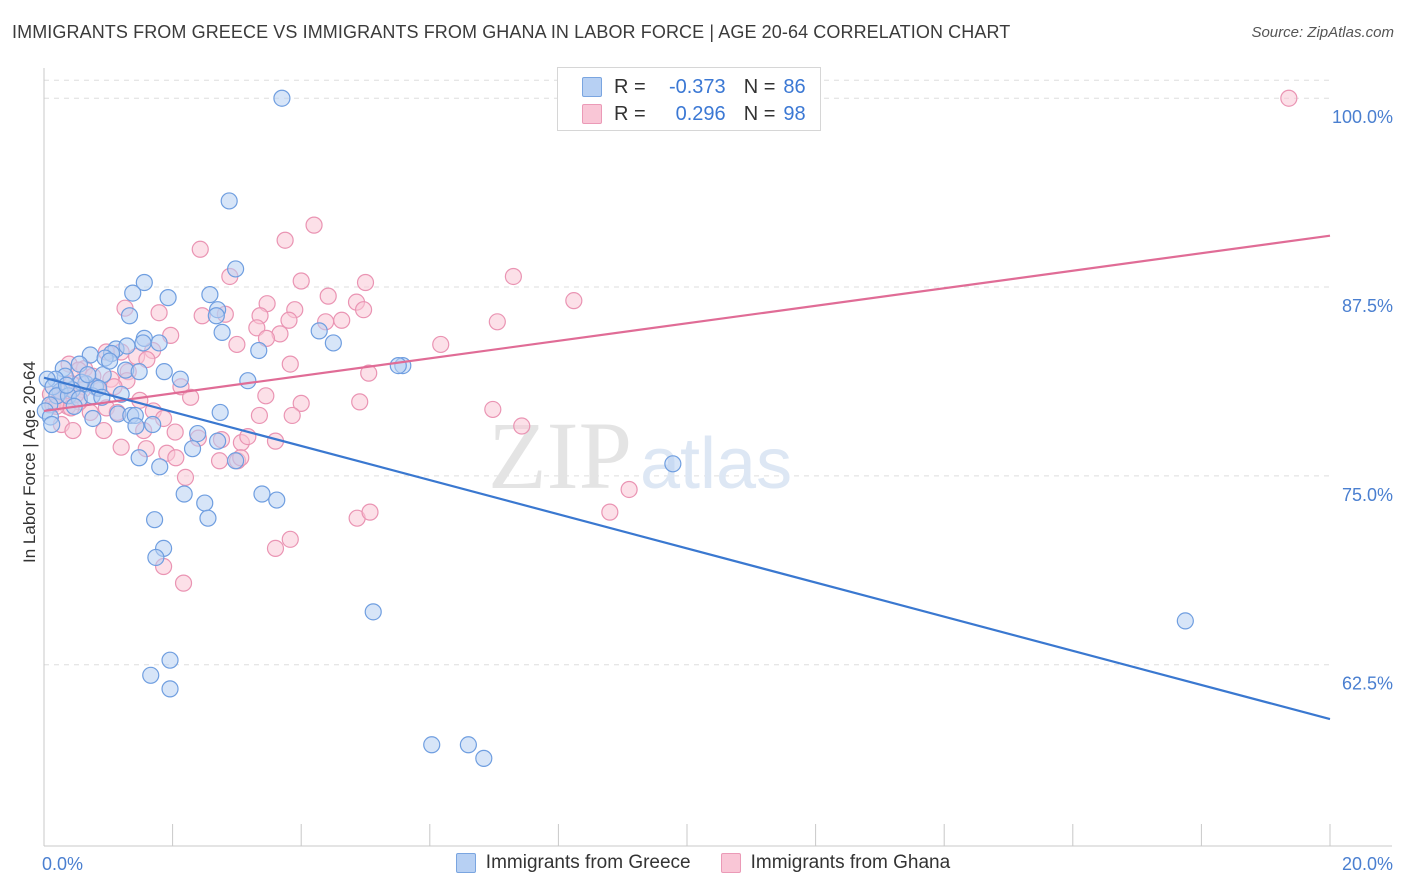  Describe the element at coordinates (465, 863) in the screenshot. I see `greece-legend-swatch` at that location.